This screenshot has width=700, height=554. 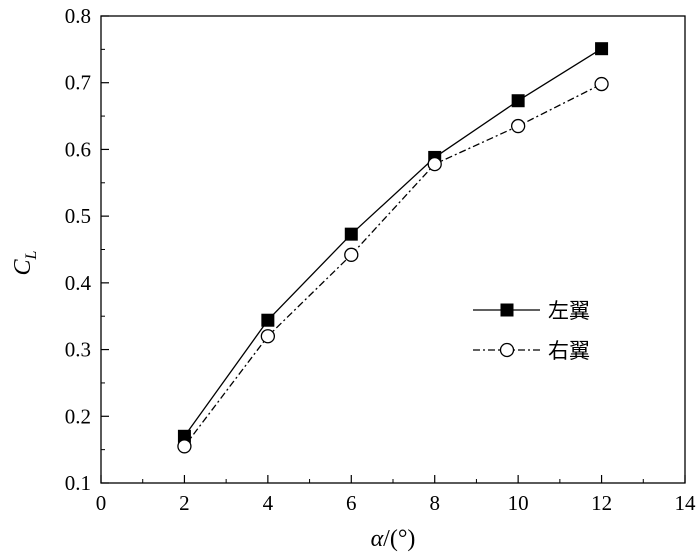 What do you see at coordinates (78, 416) in the screenshot?
I see `y-tick-label: 0.2` at bounding box center [78, 416].